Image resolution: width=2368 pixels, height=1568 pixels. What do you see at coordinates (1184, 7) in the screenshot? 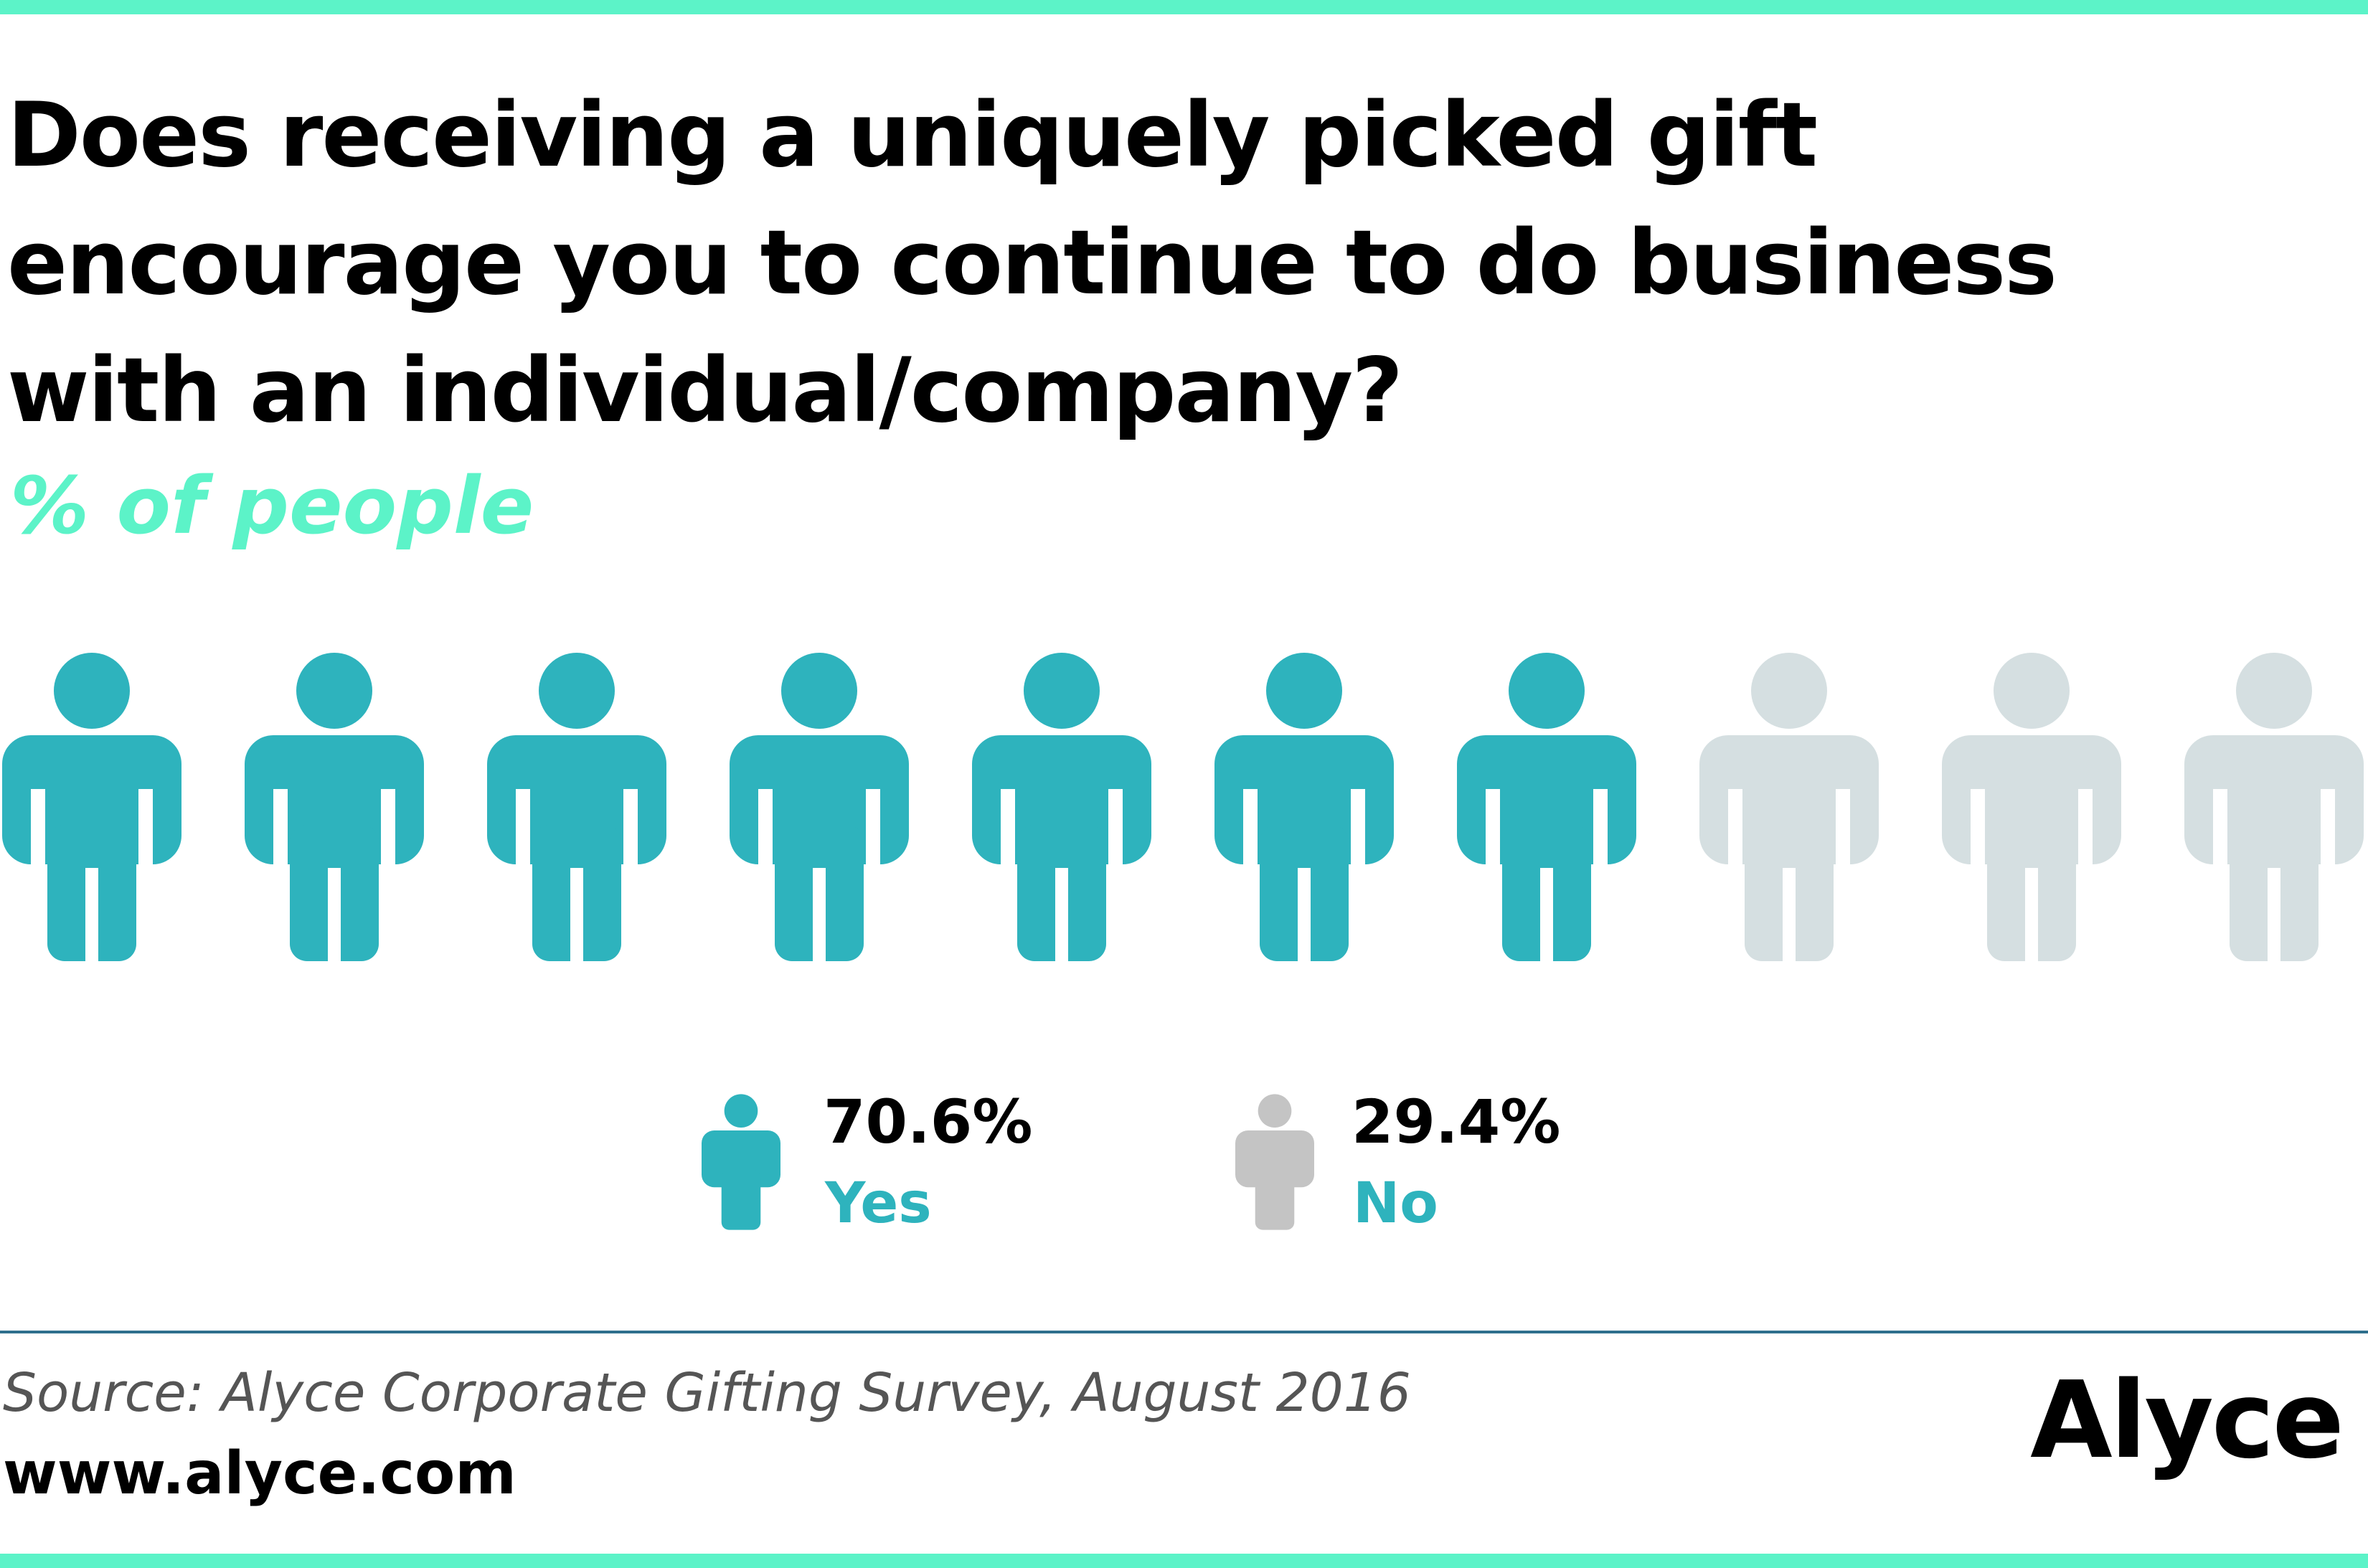
I see `top-accent-bar` at bounding box center [1184, 7].